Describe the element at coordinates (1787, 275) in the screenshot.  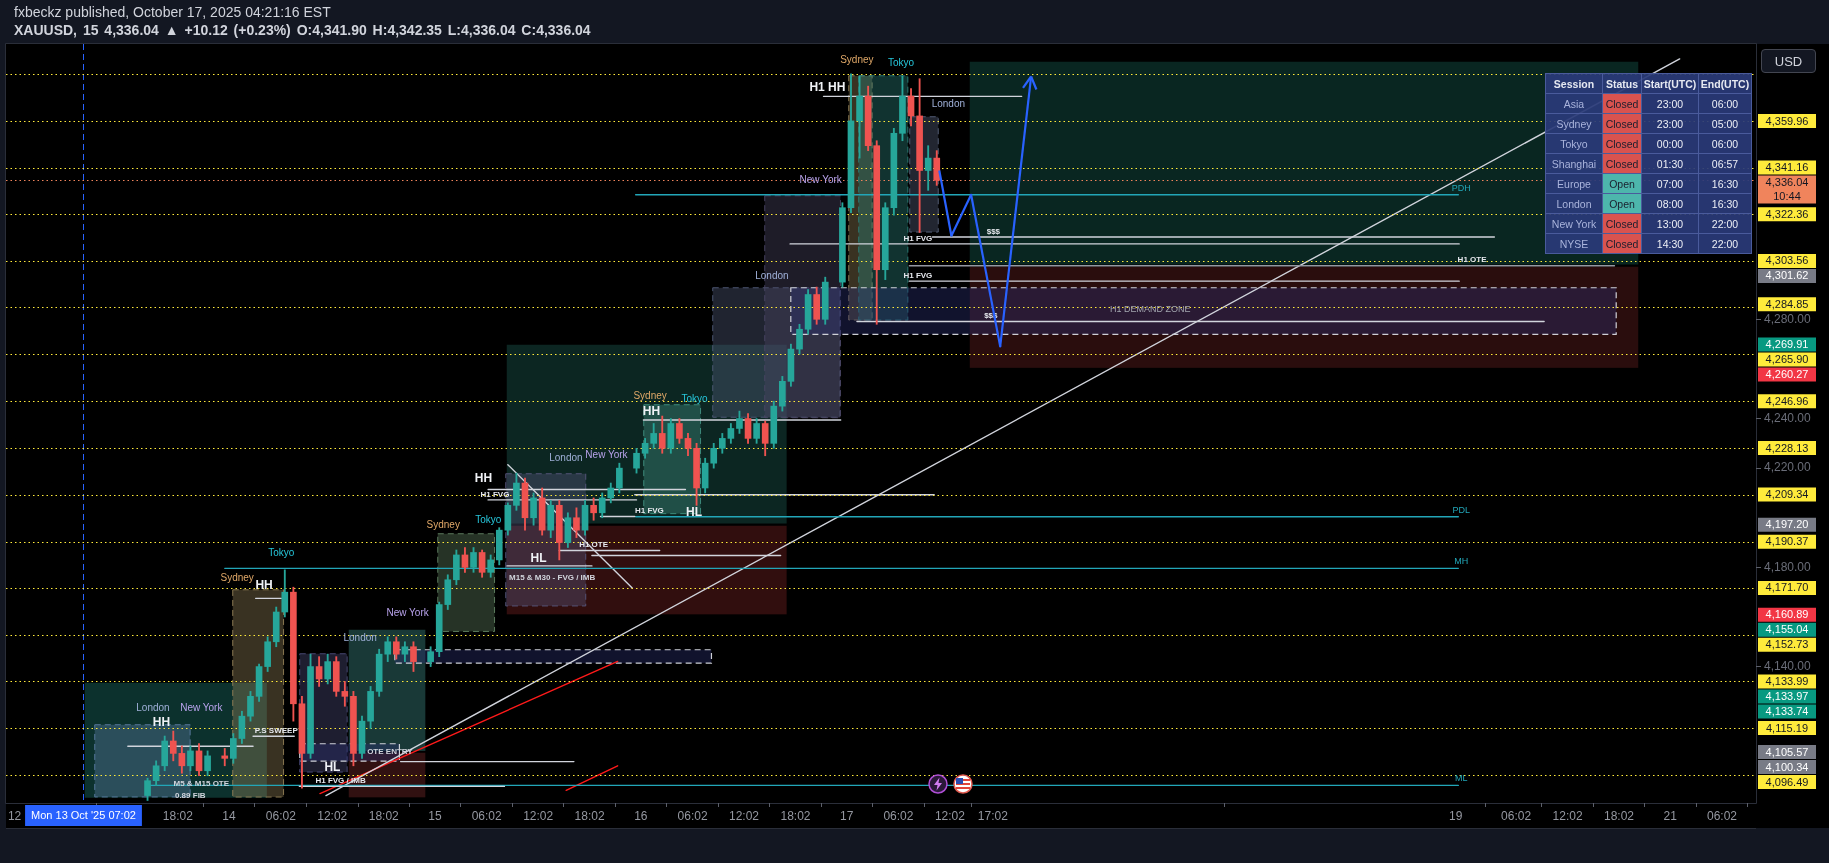
I see `text: 4,301.62` at that location.